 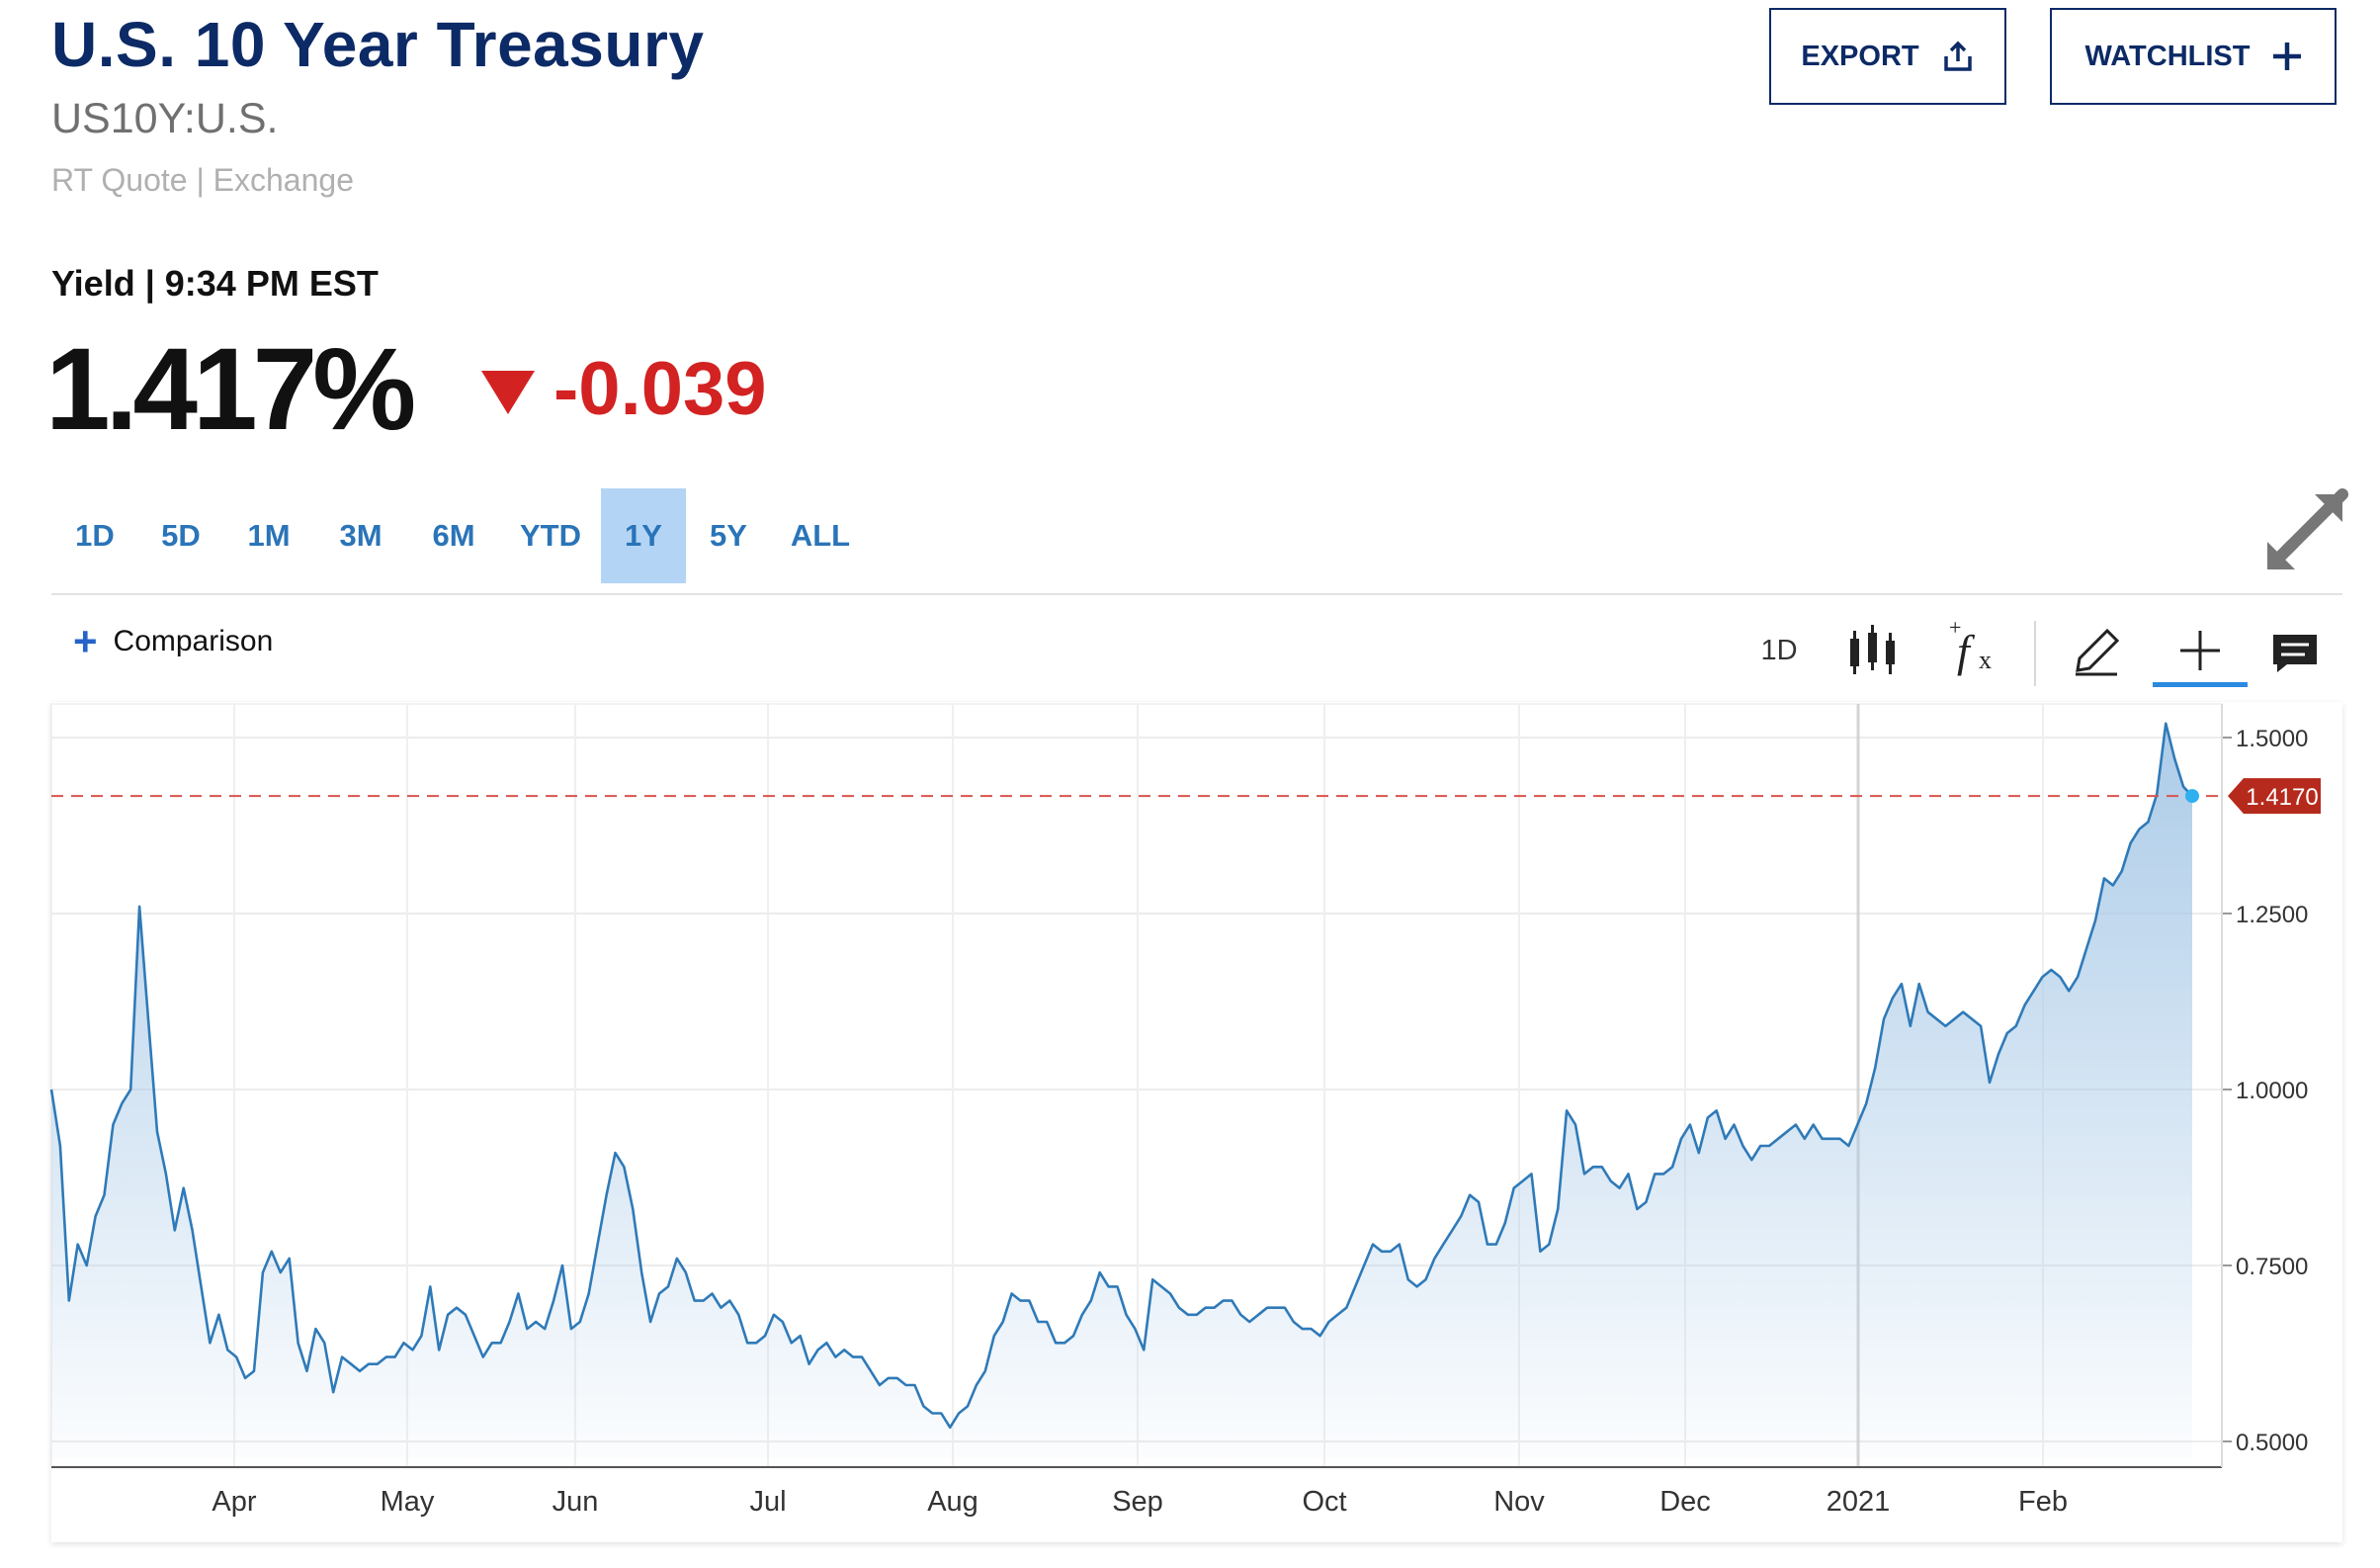 What do you see at coordinates (2167, 56) in the screenshot?
I see `watchlist-label: WATCHLIST` at bounding box center [2167, 56].